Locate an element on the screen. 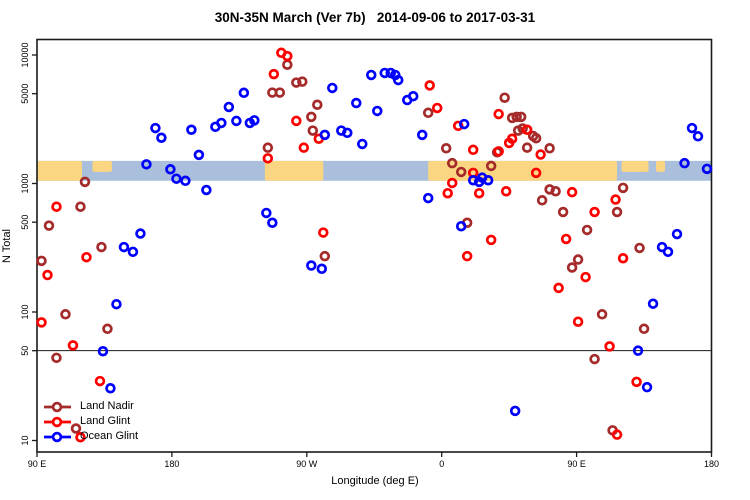 The image size is (750, 500). legend-row: Land Nadir is located at coordinates (90, 406).